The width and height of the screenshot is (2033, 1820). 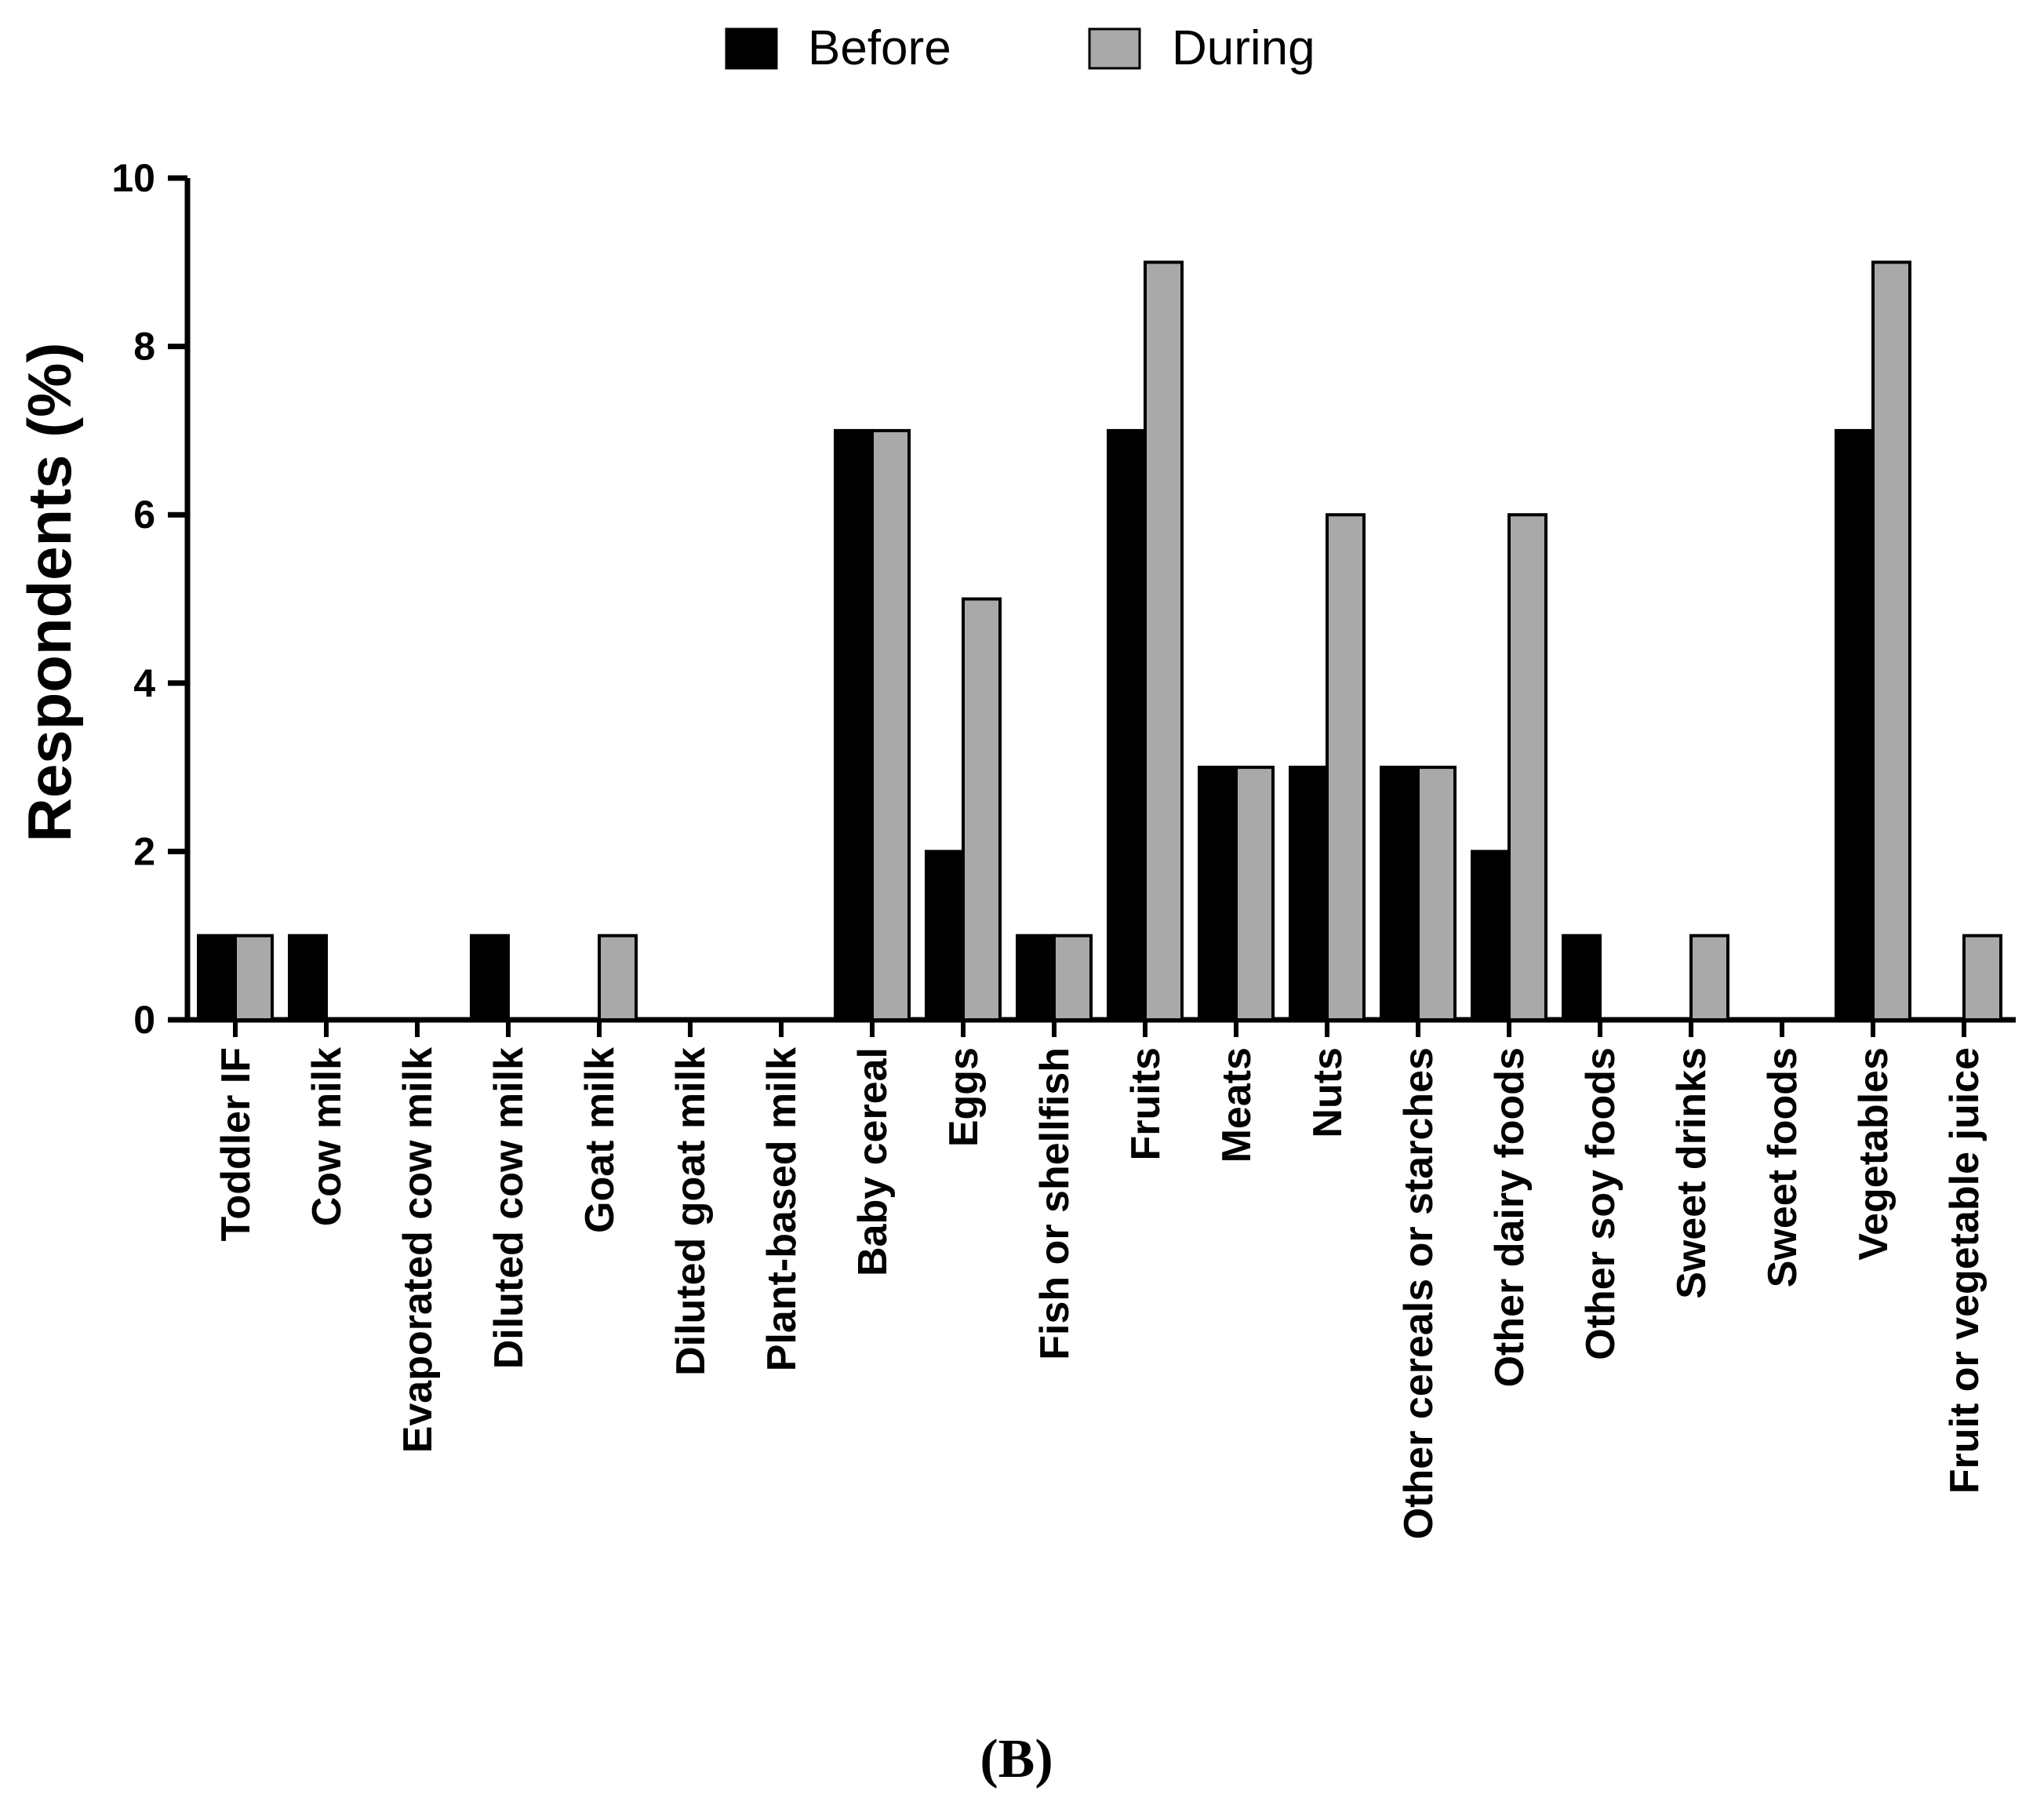 I want to click on y-tick-label: 0, so click(x=144, y=1020).